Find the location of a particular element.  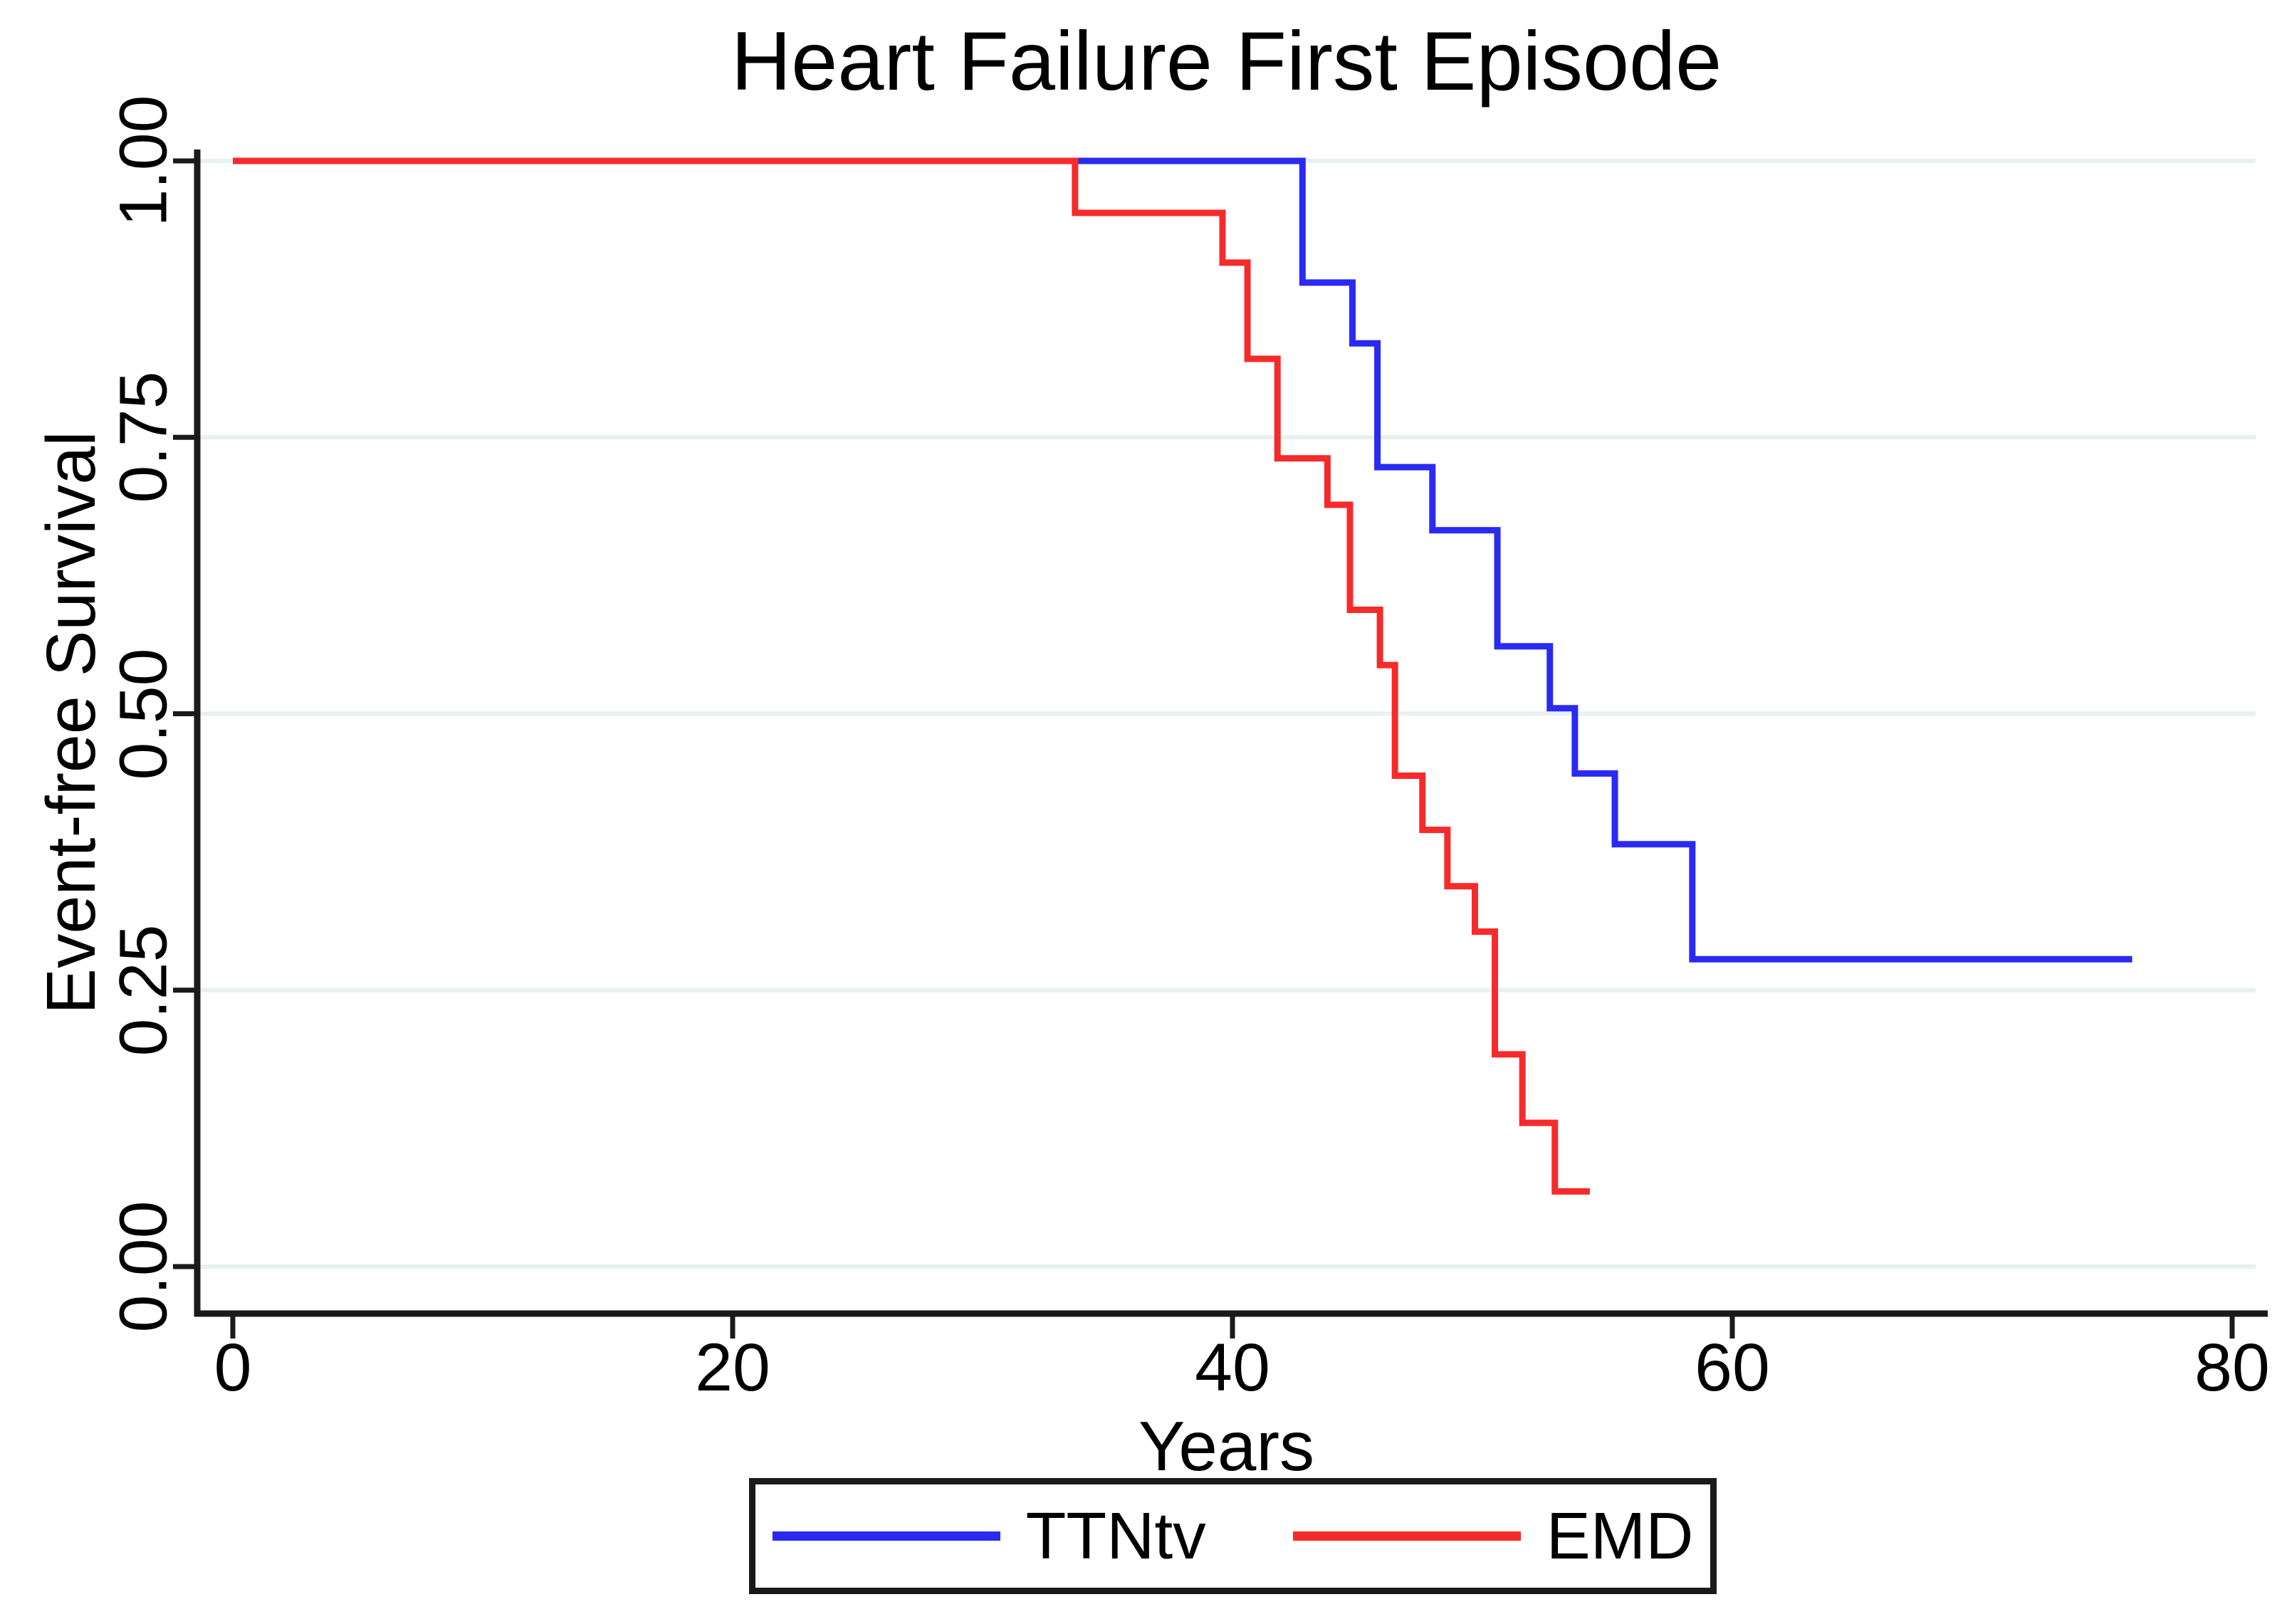

x-tick-label-20: 20 is located at coordinates (732, 1367).